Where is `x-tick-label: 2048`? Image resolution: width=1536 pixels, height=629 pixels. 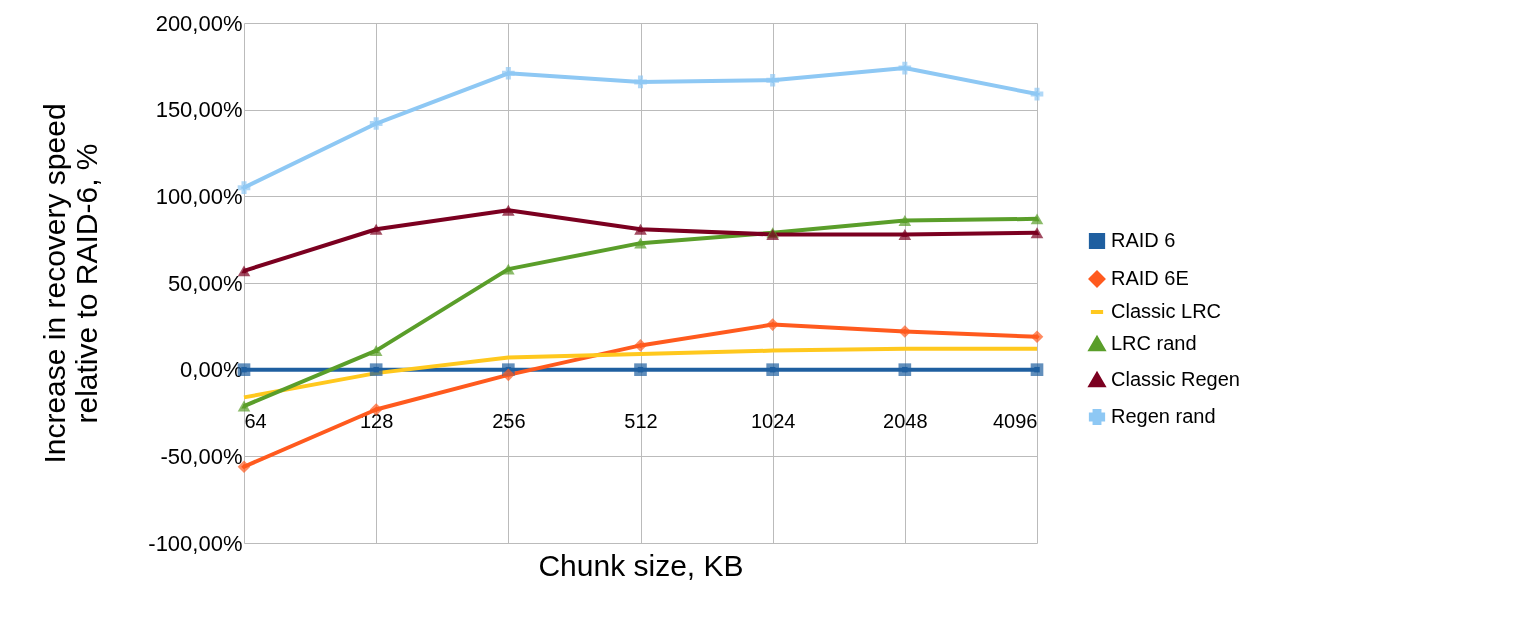 x-tick-label: 2048 is located at coordinates (905, 421).